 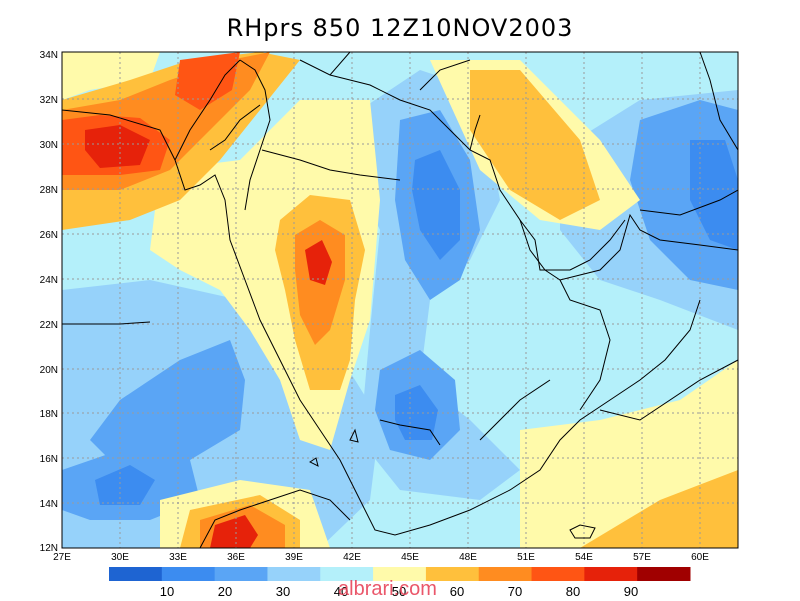 I want to click on lat-label: 24N, so click(x=49, y=280).